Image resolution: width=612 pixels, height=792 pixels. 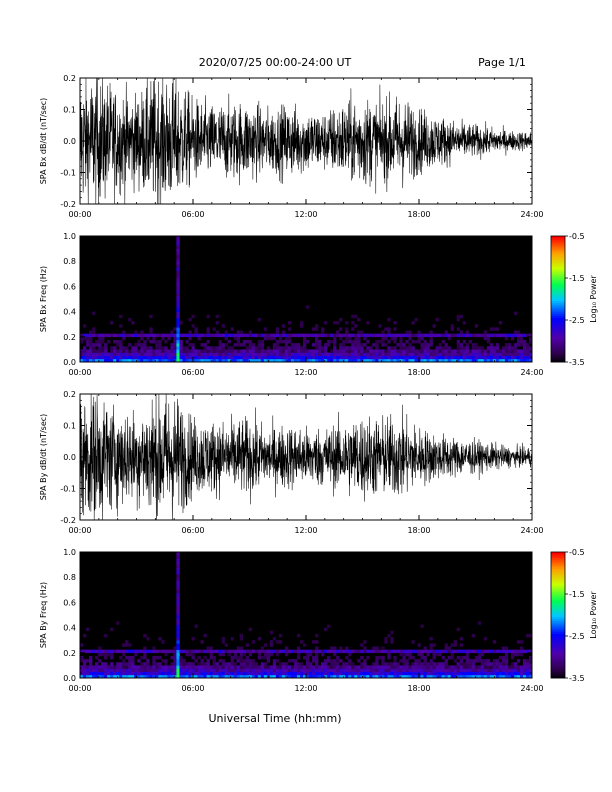 What do you see at coordinates (531, 530) in the screenshot?
I see `x-tick-label: 24:00` at bounding box center [531, 530].